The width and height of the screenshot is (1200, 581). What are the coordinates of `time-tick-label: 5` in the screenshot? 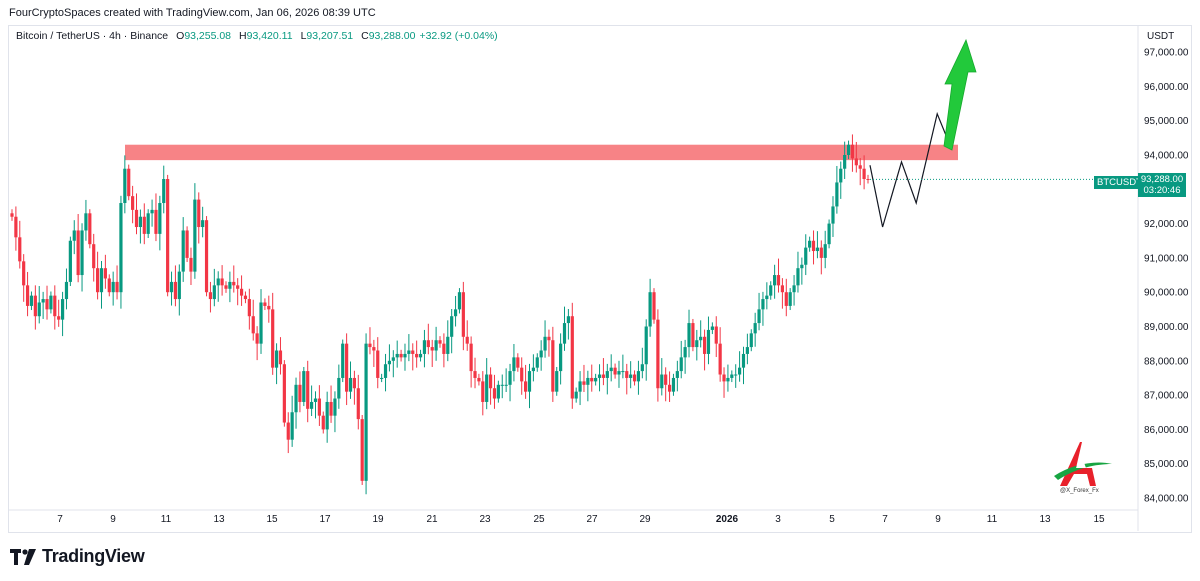 It's located at (832, 519).